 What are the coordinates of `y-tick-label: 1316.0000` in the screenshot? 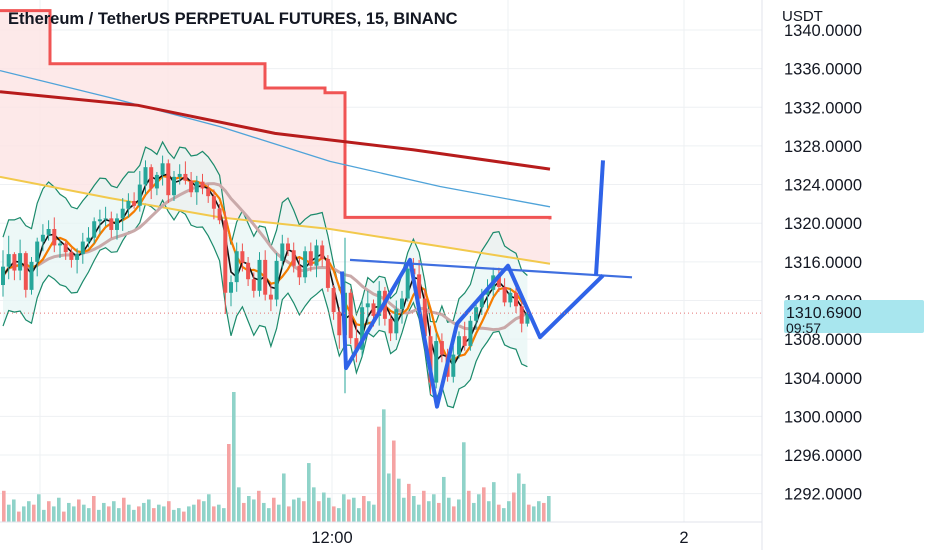 It's located at (823, 263).